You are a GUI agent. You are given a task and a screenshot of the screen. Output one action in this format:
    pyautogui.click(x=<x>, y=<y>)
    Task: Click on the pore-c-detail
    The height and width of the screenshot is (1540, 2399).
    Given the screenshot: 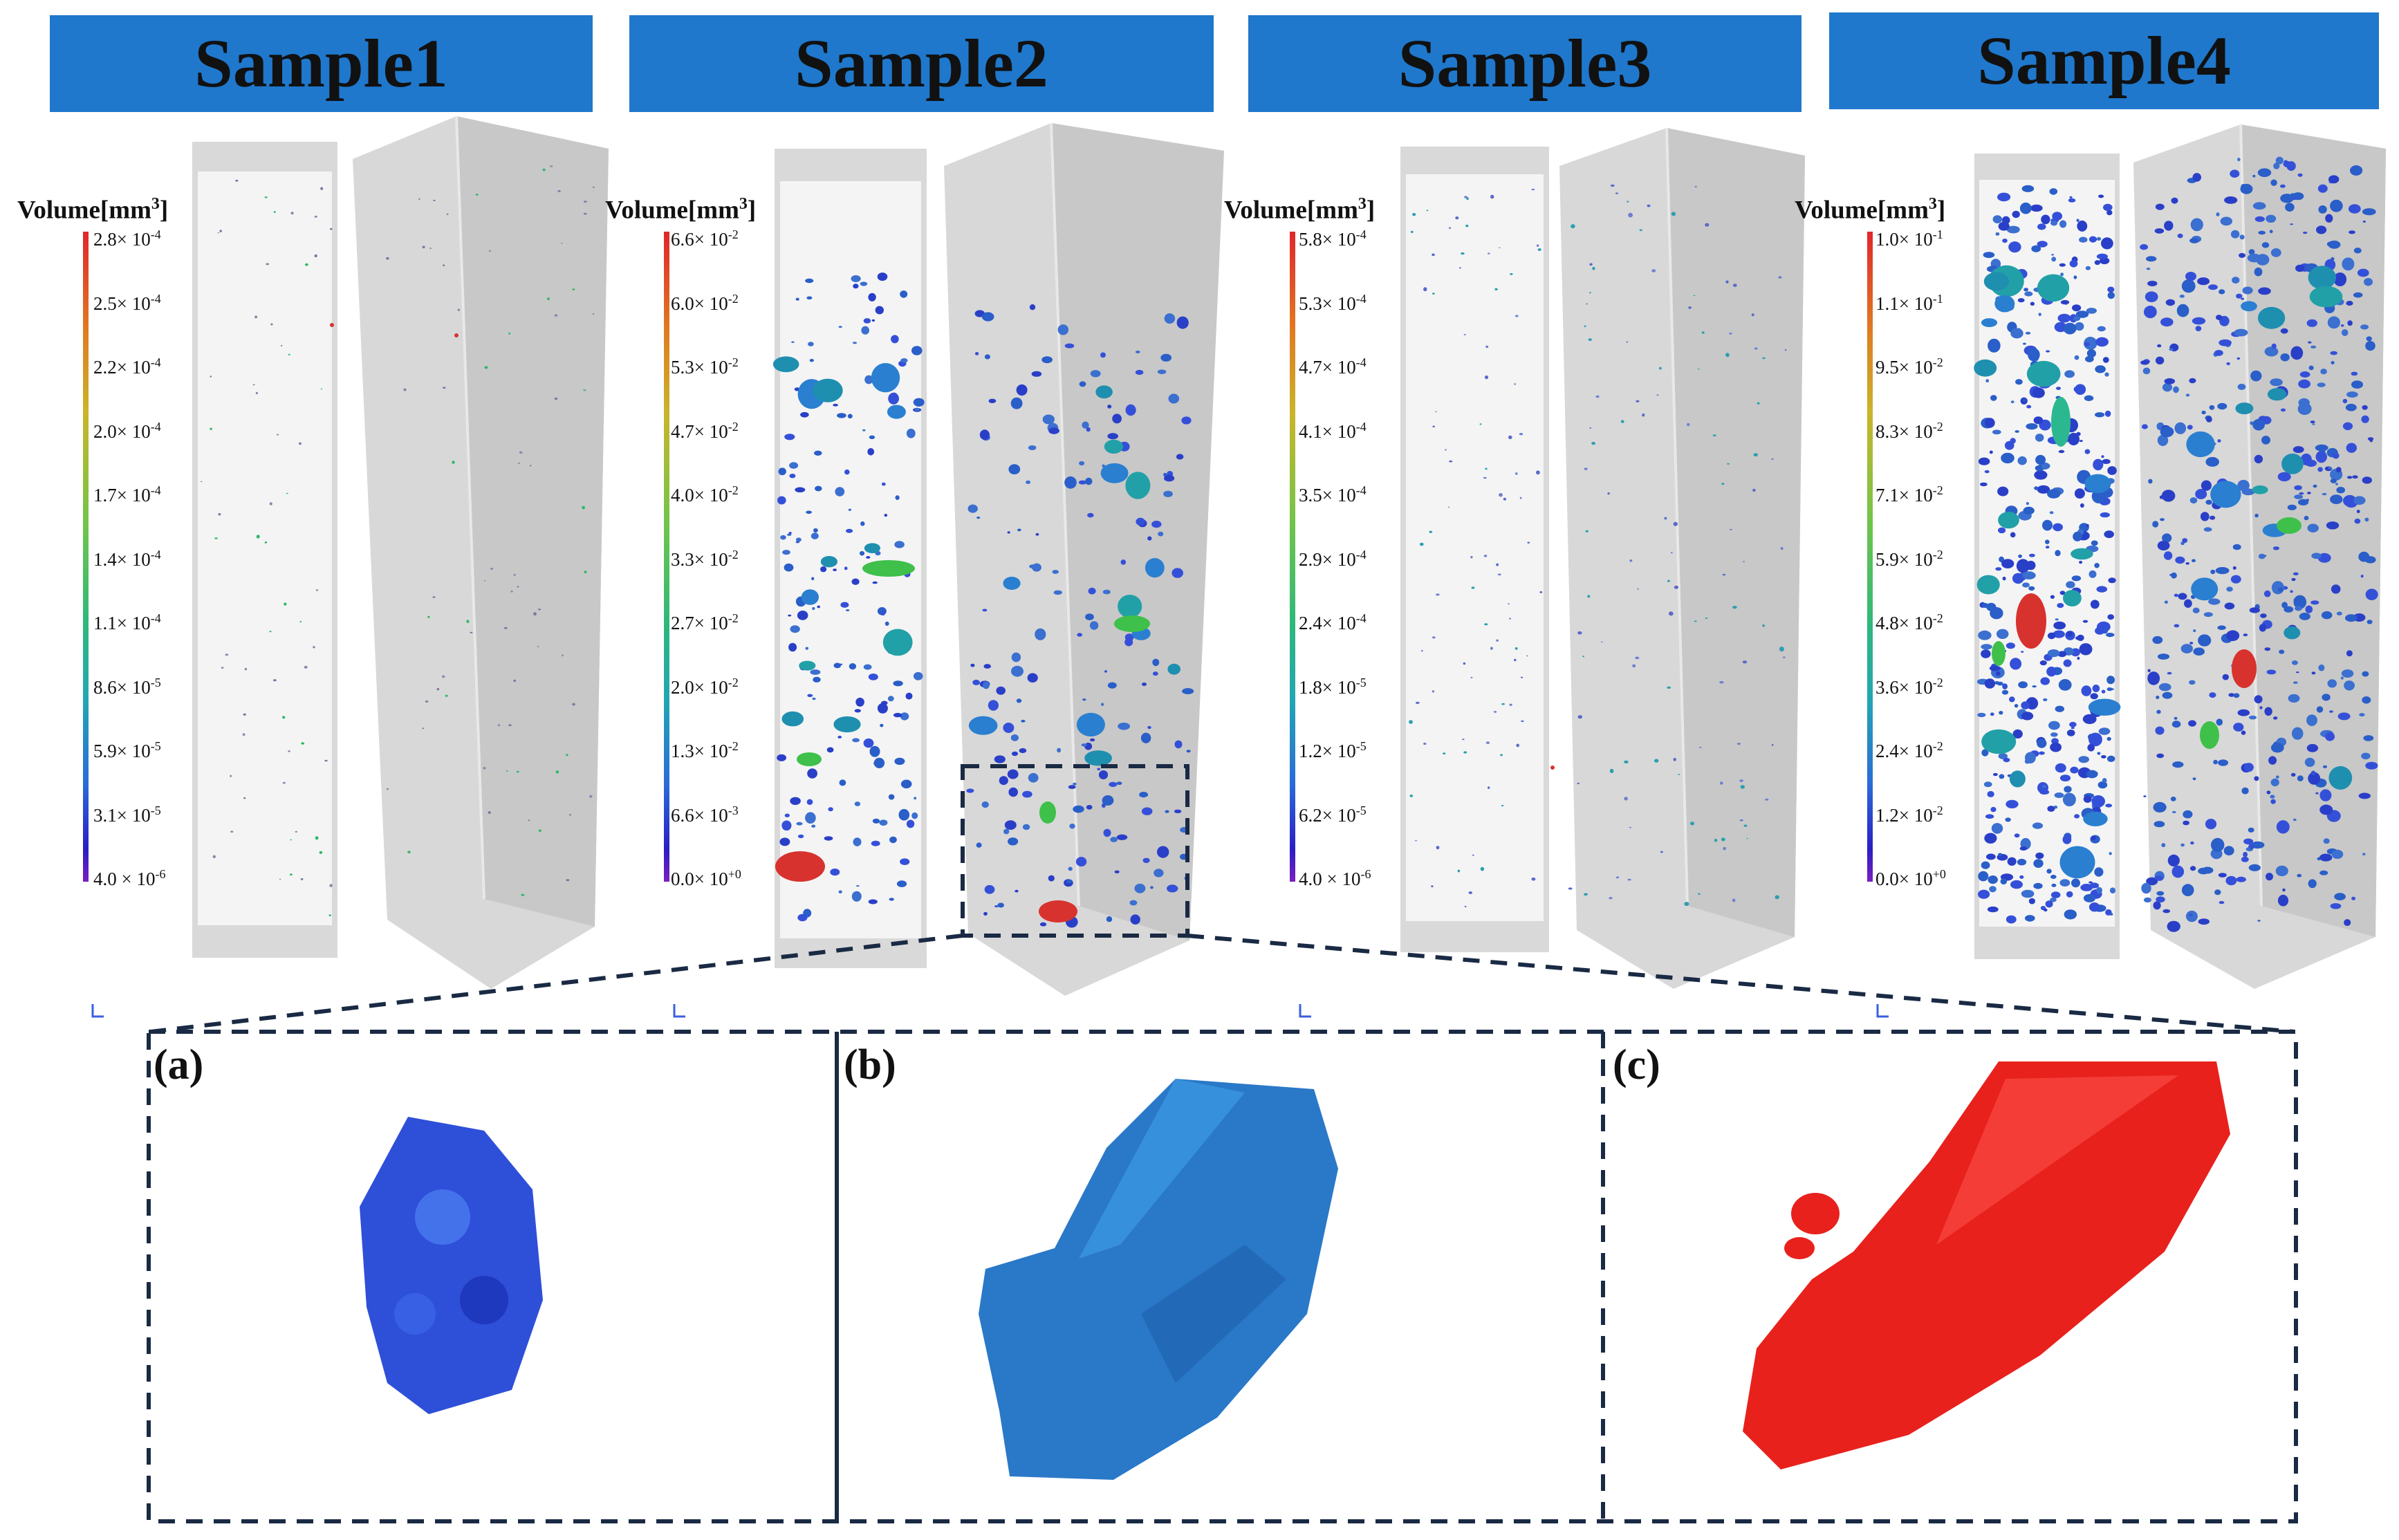 What is the action you would take?
    pyautogui.click(x=1986, y=1265)
    